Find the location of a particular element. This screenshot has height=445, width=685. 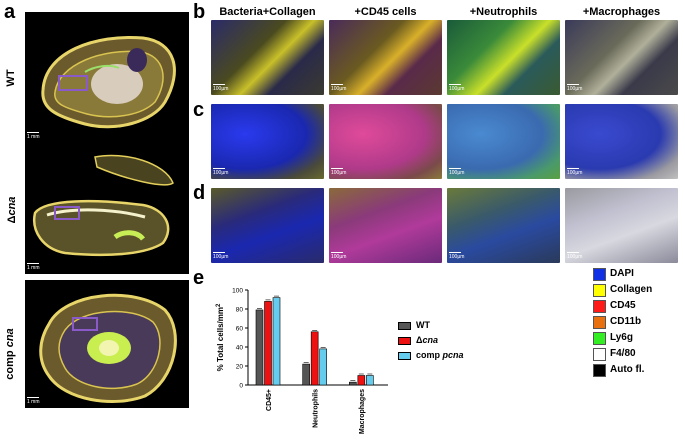

image-d-macrophages: 100µm is located at coordinates (621, 225).